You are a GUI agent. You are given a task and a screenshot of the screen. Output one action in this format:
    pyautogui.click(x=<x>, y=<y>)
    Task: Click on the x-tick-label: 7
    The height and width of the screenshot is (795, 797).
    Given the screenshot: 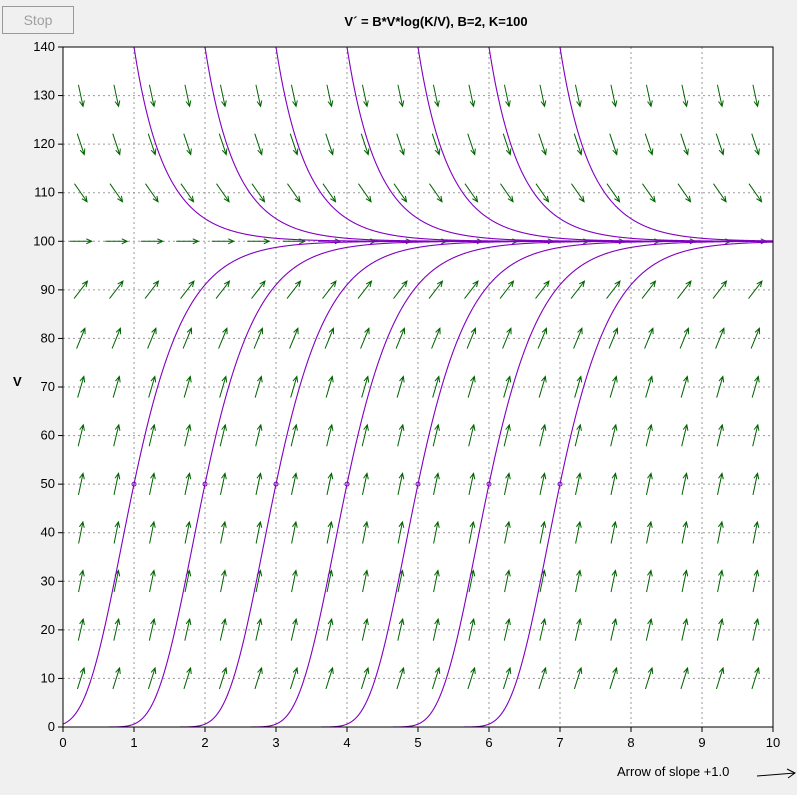 What is the action you would take?
    pyautogui.click(x=559, y=742)
    